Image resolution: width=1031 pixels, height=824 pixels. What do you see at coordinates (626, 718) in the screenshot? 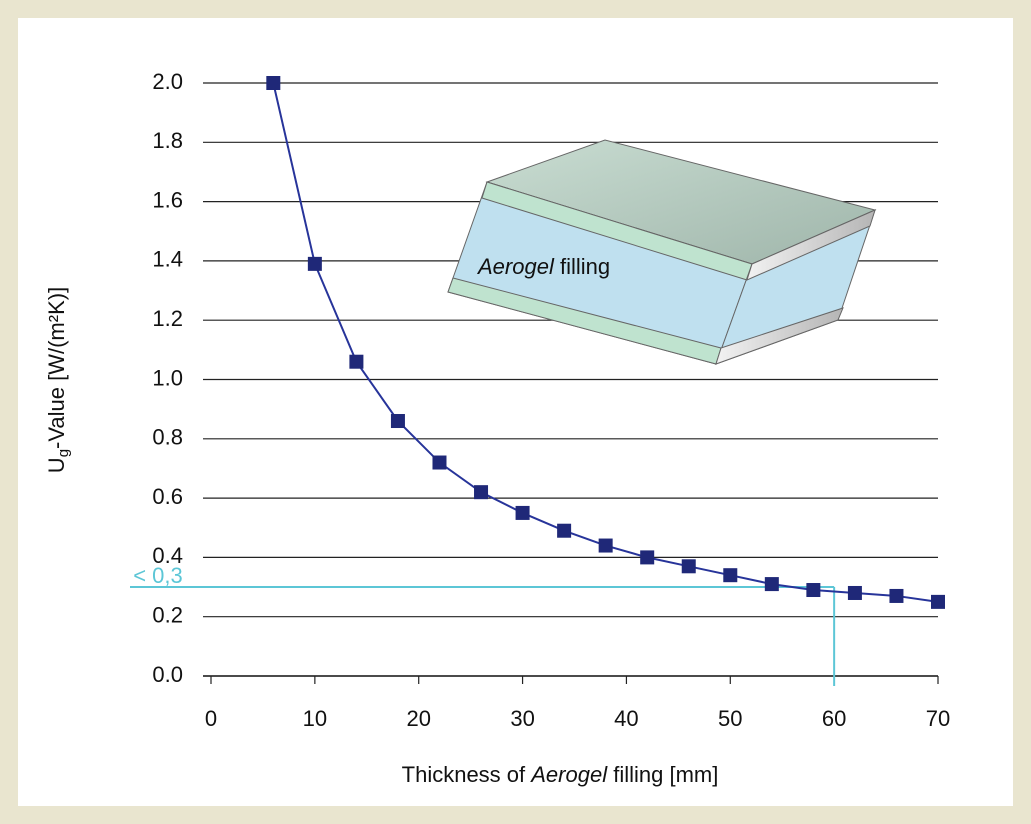
I see `x-tick-label: 40` at bounding box center [626, 718].